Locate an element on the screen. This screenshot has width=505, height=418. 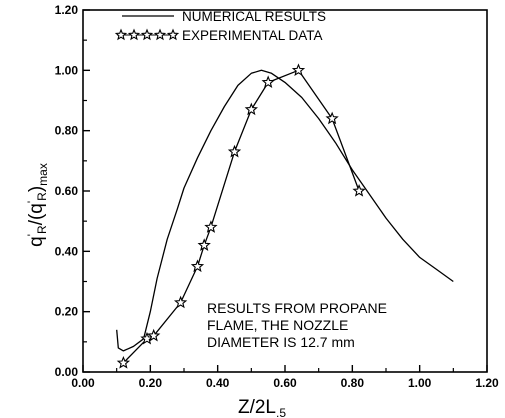
y-tick-label: 0.80 is located at coordinates (67, 131).